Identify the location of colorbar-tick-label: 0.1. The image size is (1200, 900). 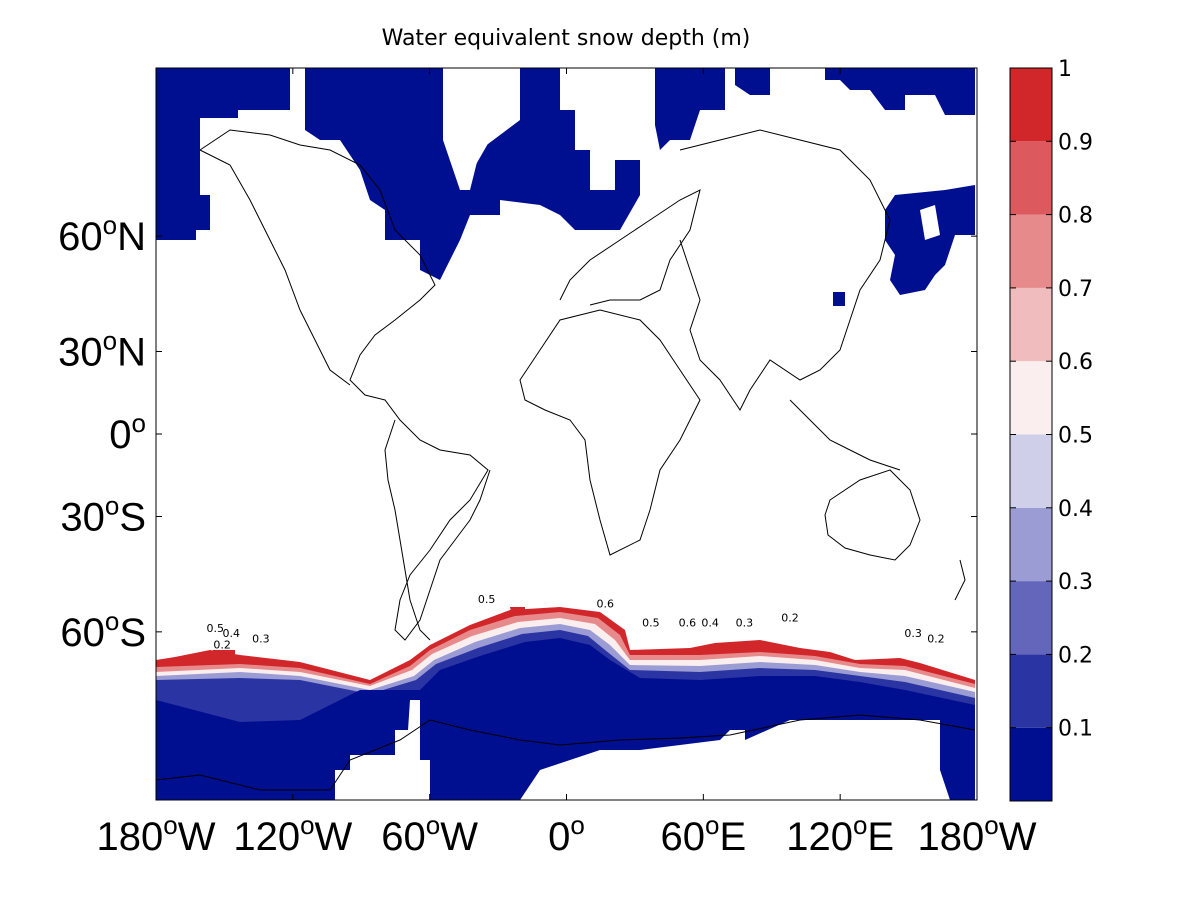
(1075, 729).